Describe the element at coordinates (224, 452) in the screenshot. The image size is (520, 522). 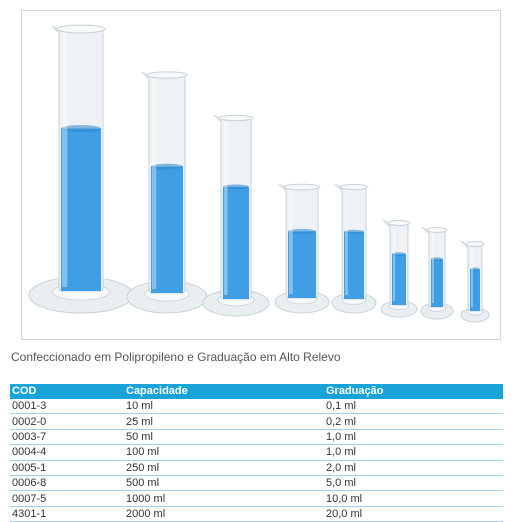
I see `cell-capacidade: 100 ml` at that location.